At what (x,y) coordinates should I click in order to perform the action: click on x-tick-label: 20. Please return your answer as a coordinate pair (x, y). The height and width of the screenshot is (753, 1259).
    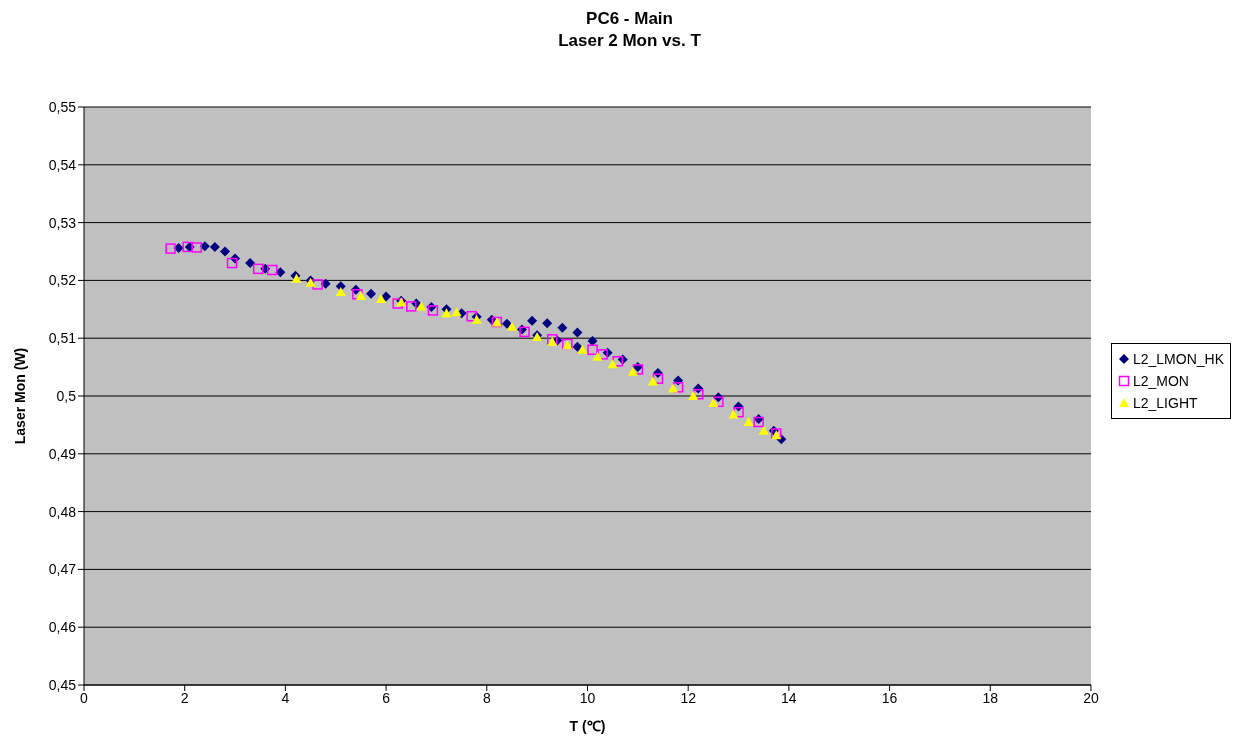
    Looking at the image, I should click on (1091, 697).